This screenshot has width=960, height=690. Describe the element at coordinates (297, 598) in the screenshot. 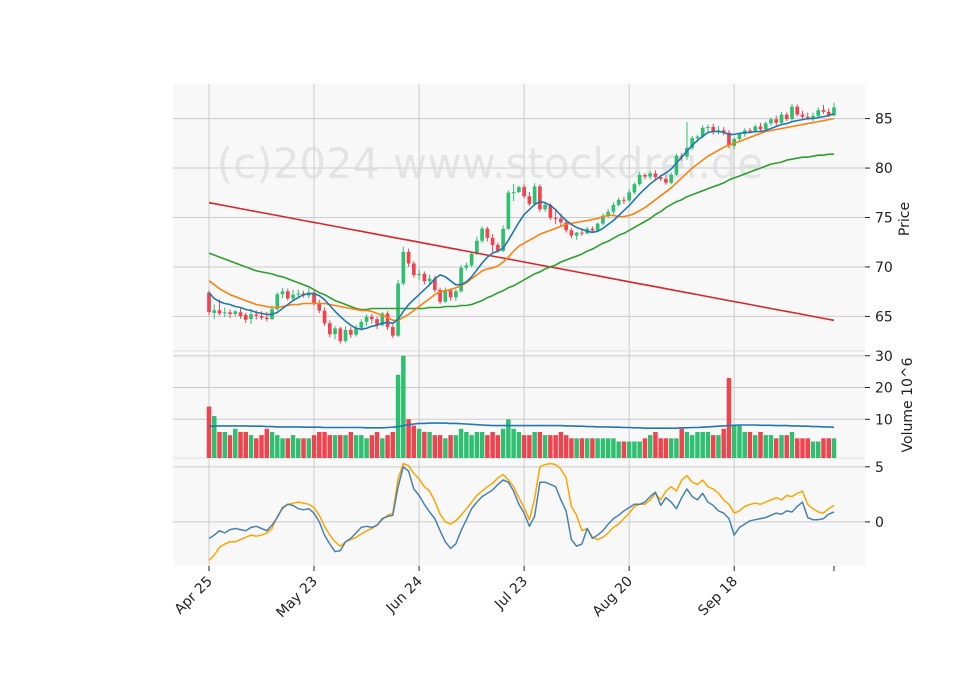

I see `x-tick-label: May 23` at that location.